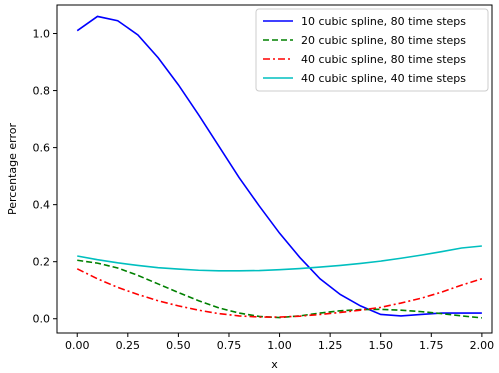 Image resolution: width=499 pixels, height=373 pixels. What do you see at coordinates (42, 262) in the screenshot?
I see `y-tick-label: 0.2` at bounding box center [42, 262].